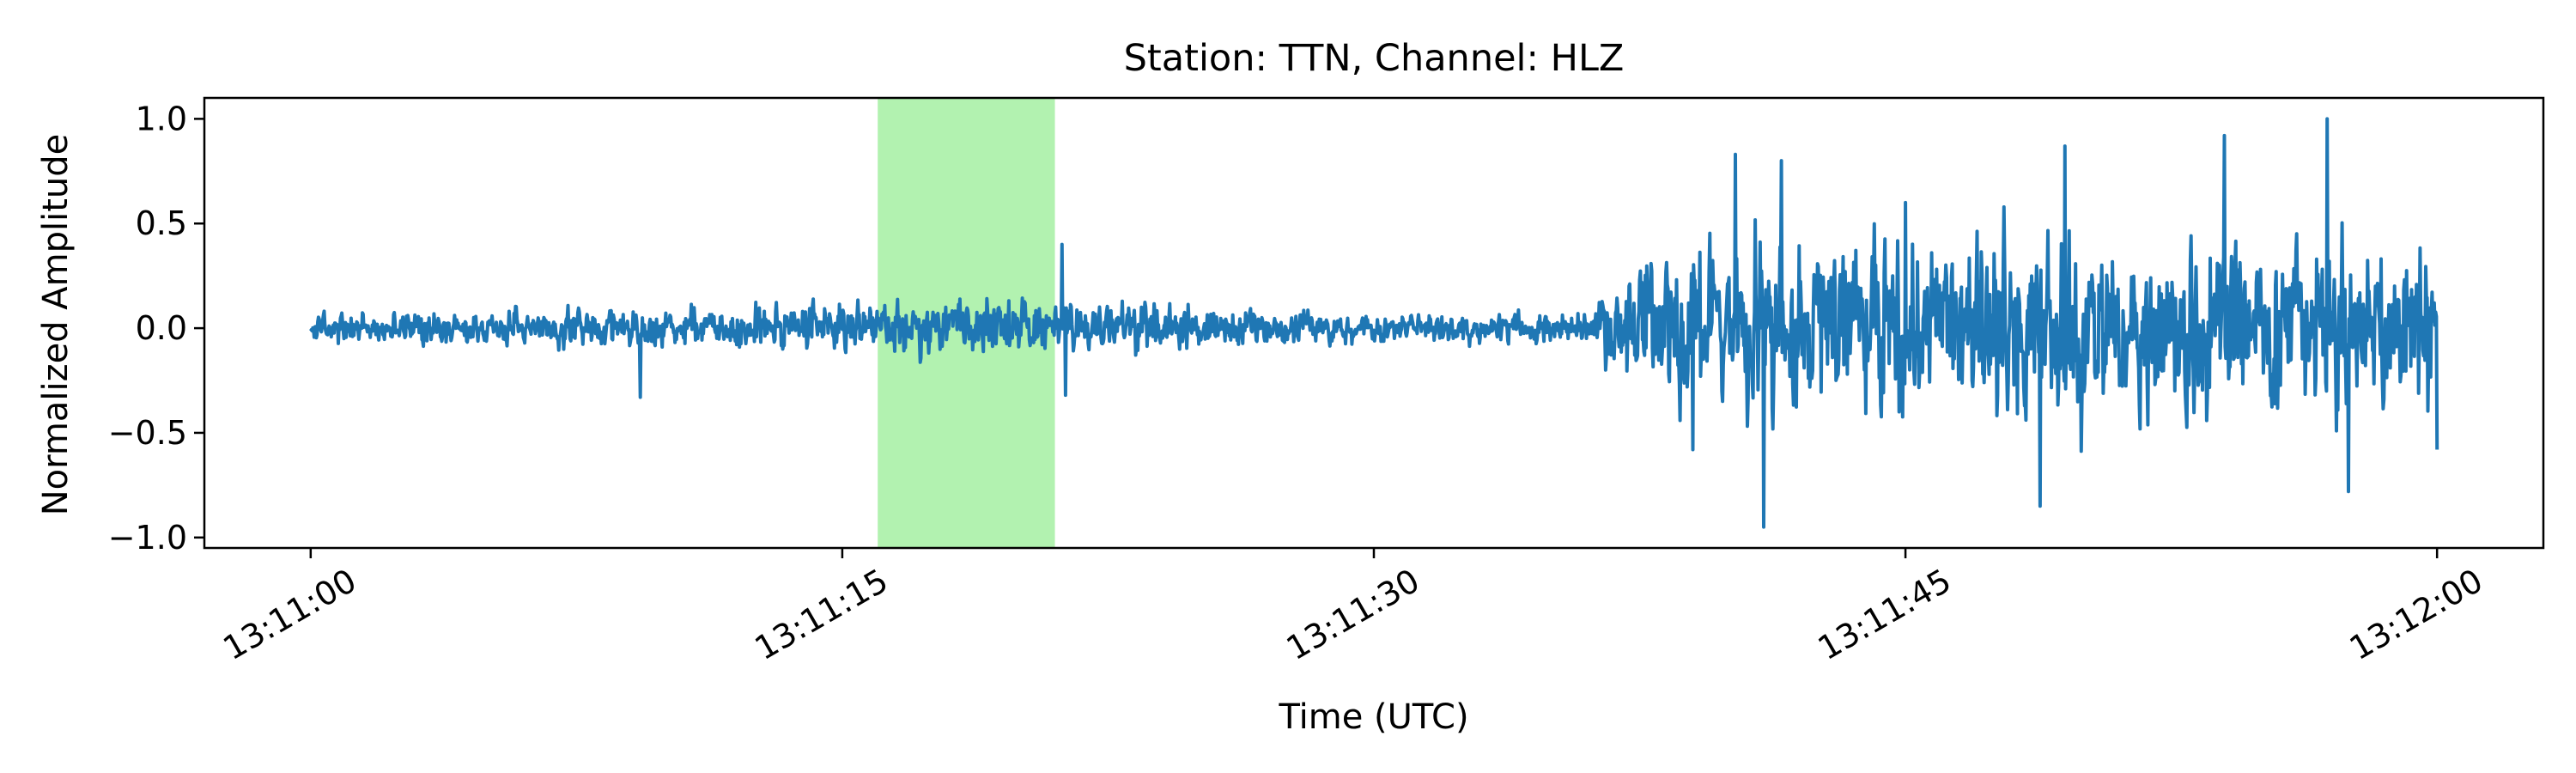 This screenshot has width=2576, height=773. I want to click on y-tick-label: 1.0, so click(161, 119).